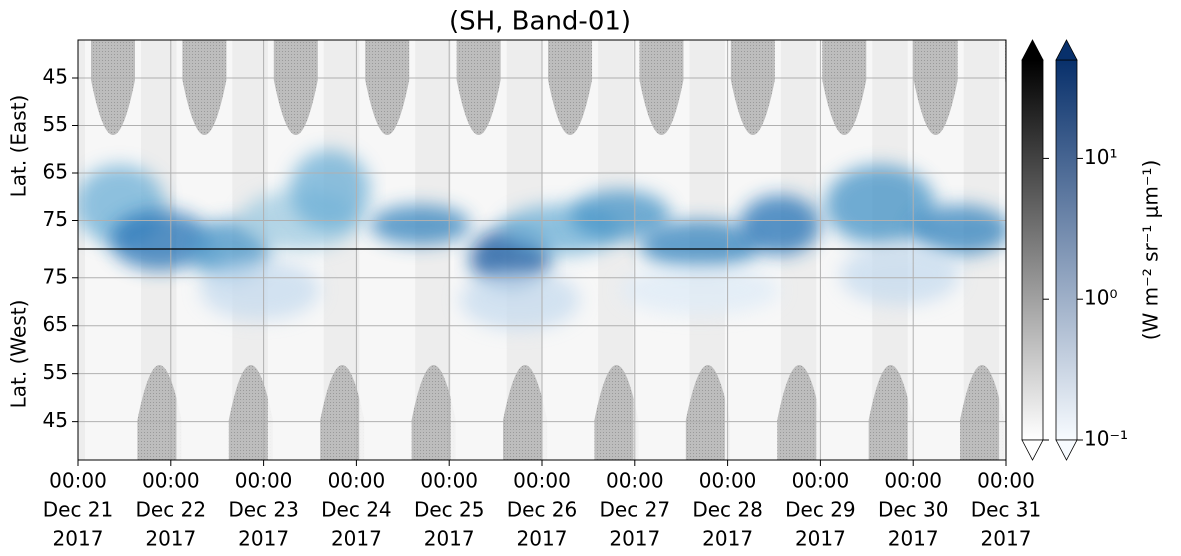 This screenshot has height=556, width=1181. I want to click on x-tick-label: Dec 28, so click(727, 510).